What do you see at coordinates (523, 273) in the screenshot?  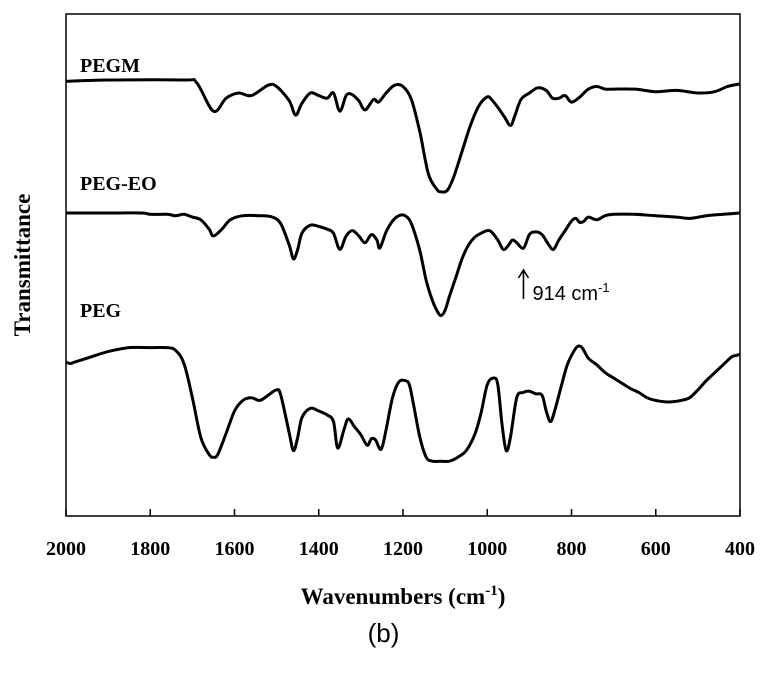 I see `annotation-arrow-head` at bounding box center [523, 273].